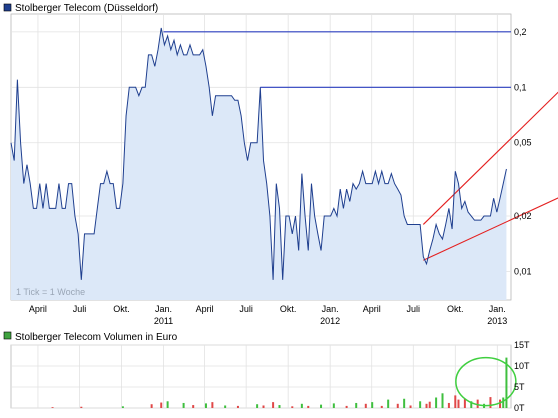  What do you see at coordinates (523, 216) in the screenshot?
I see `price-y-tick-label: 0,02` at bounding box center [523, 216].